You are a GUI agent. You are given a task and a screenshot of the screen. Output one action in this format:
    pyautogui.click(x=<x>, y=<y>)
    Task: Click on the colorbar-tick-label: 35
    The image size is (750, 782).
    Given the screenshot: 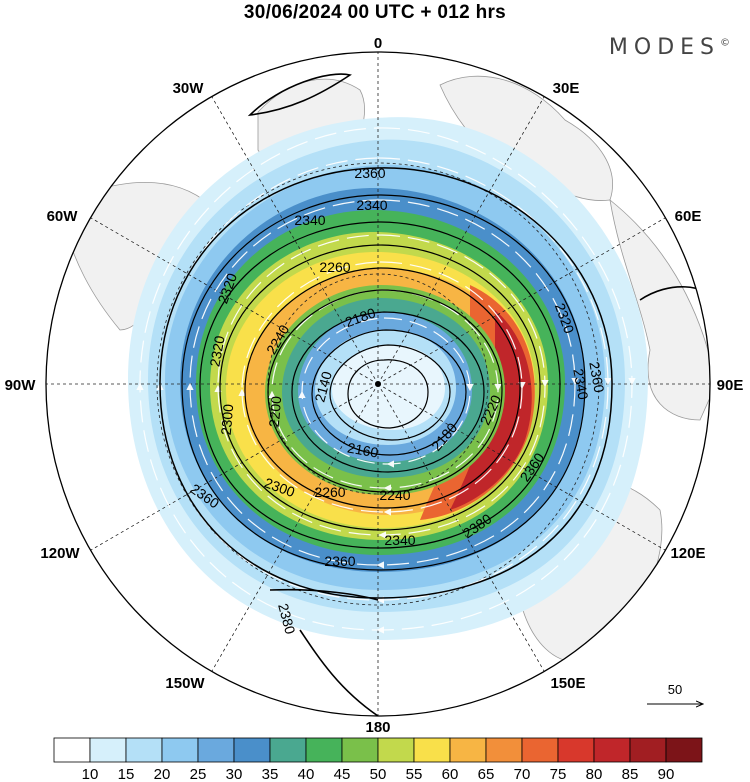 What is the action you would take?
    pyautogui.click(x=270, y=774)
    